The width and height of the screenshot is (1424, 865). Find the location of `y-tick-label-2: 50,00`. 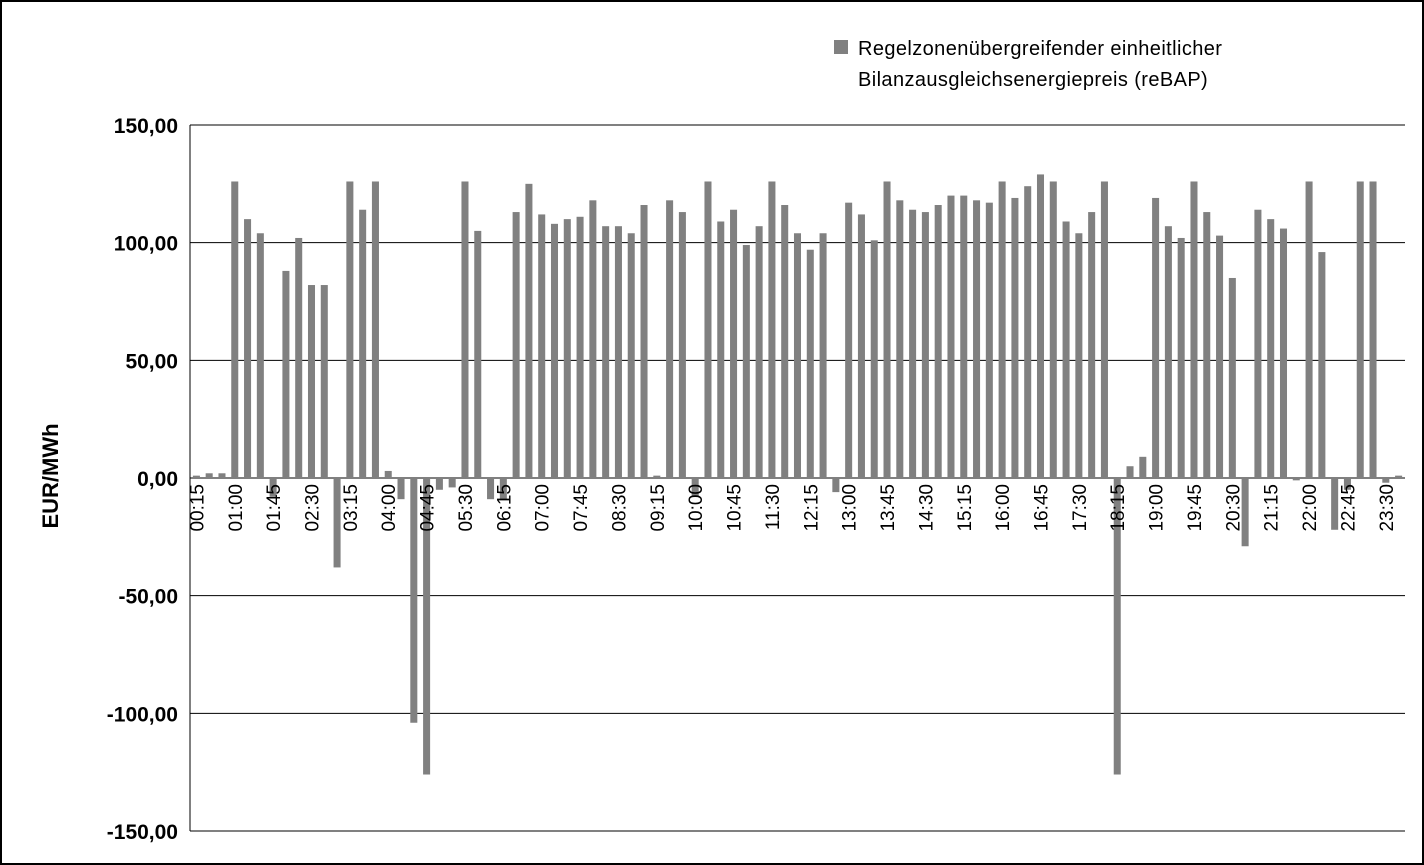

y-tick-label-2: 50,00 is located at coordinates (151, 361).